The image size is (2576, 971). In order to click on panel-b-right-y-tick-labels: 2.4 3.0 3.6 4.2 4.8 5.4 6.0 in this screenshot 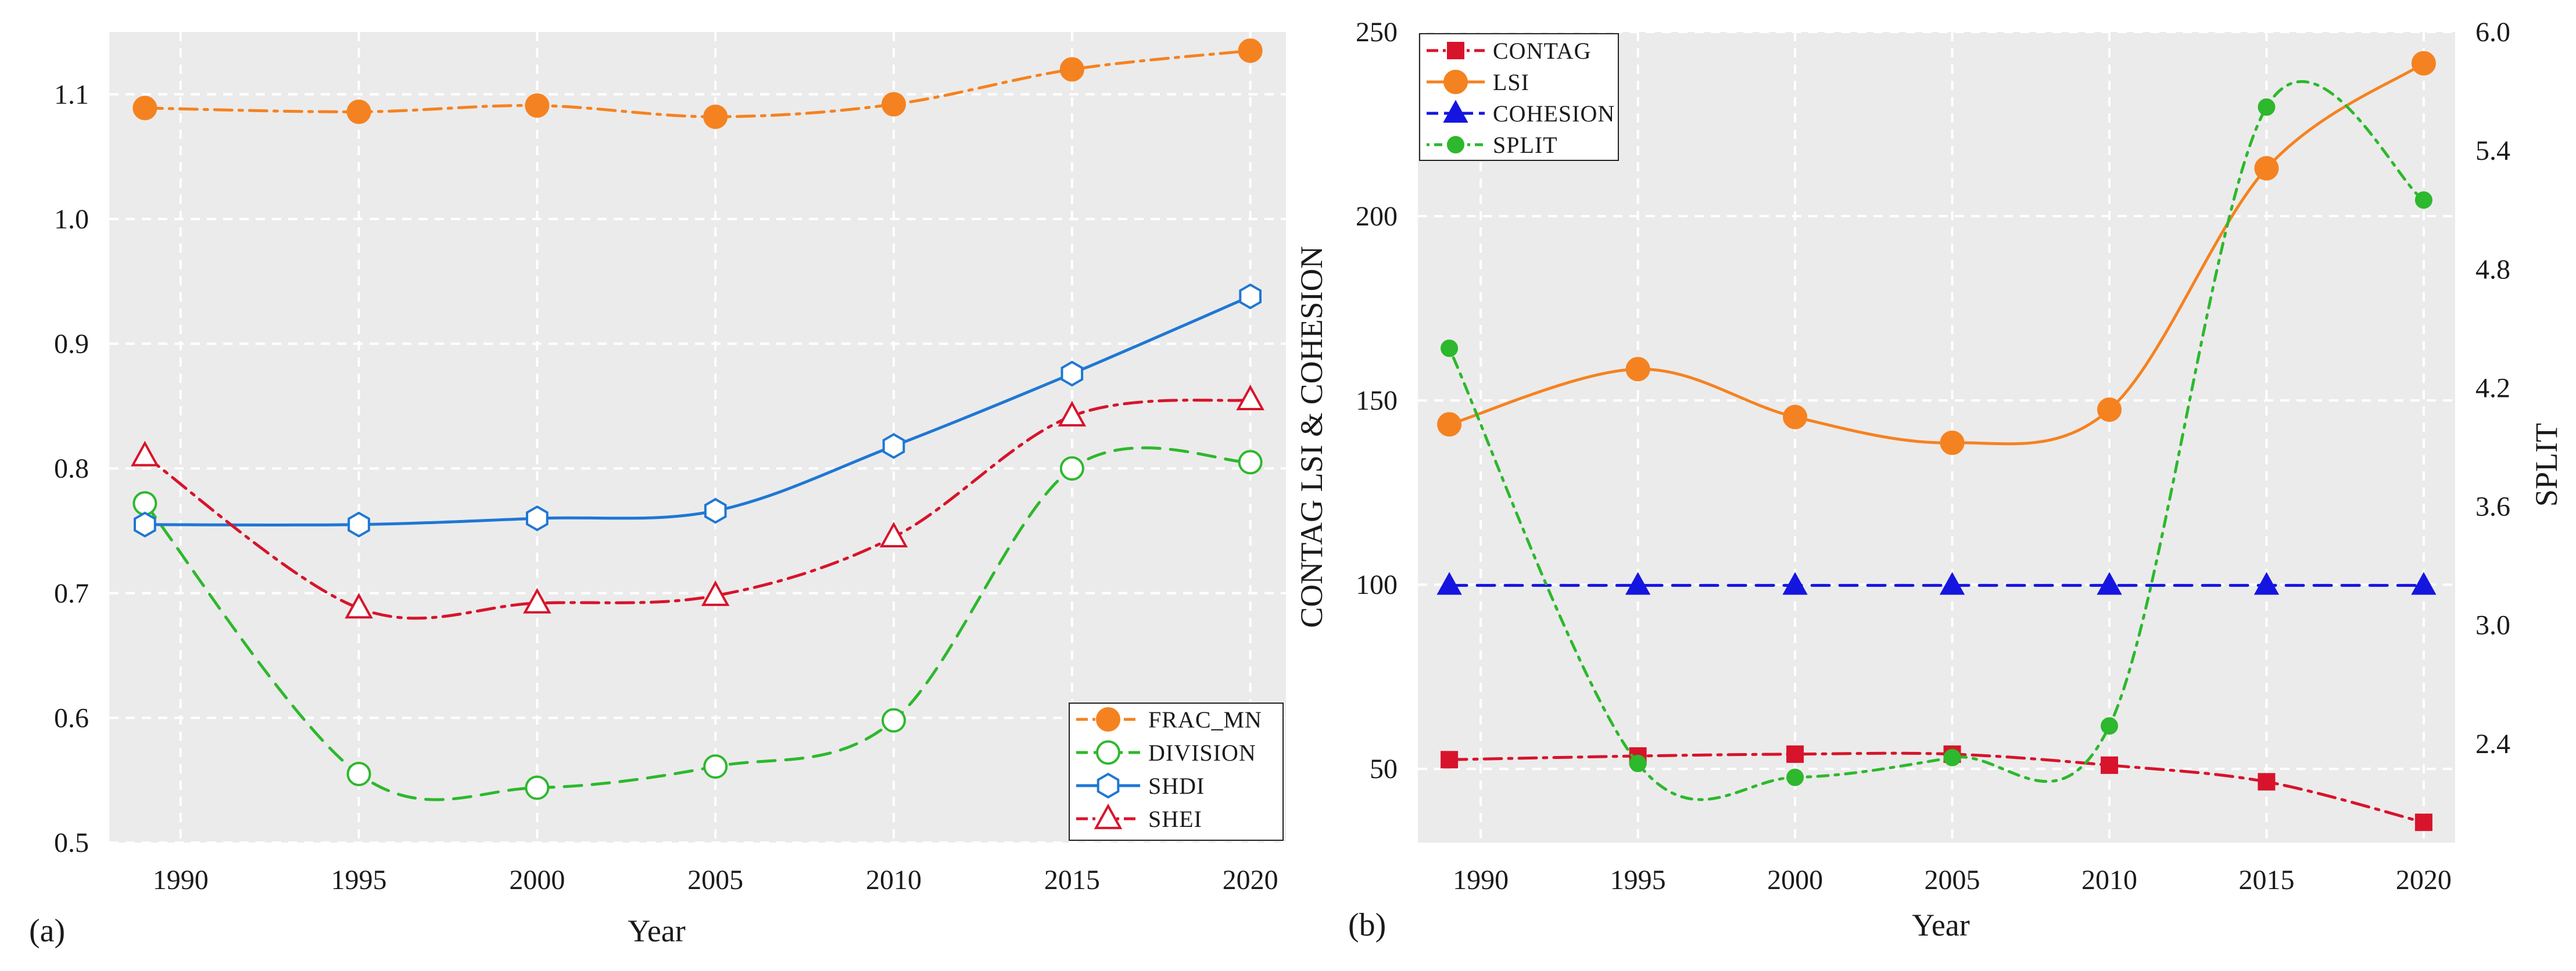, I will do `click(2492, 388)`.